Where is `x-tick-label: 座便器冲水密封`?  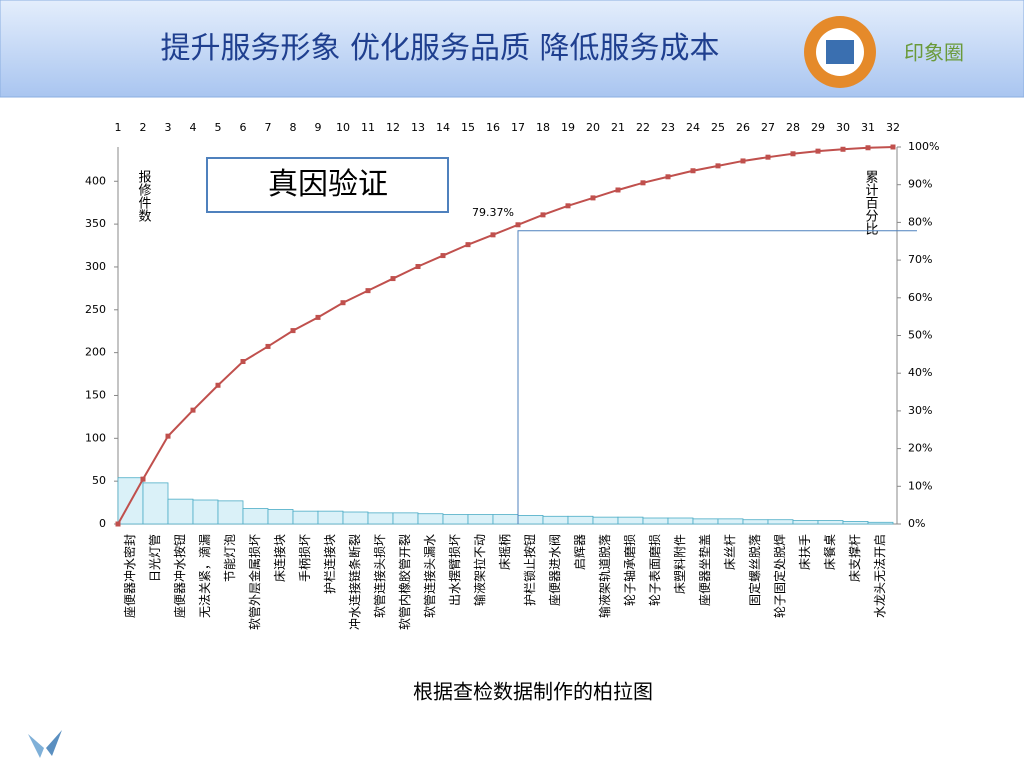
x-tick-label: 座便器冲水密封 is located at coordinates (129, 576).